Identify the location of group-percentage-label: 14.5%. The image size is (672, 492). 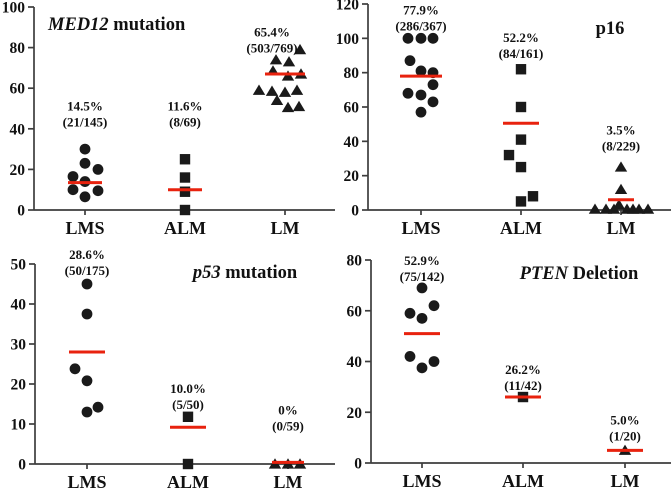
(85, 106).